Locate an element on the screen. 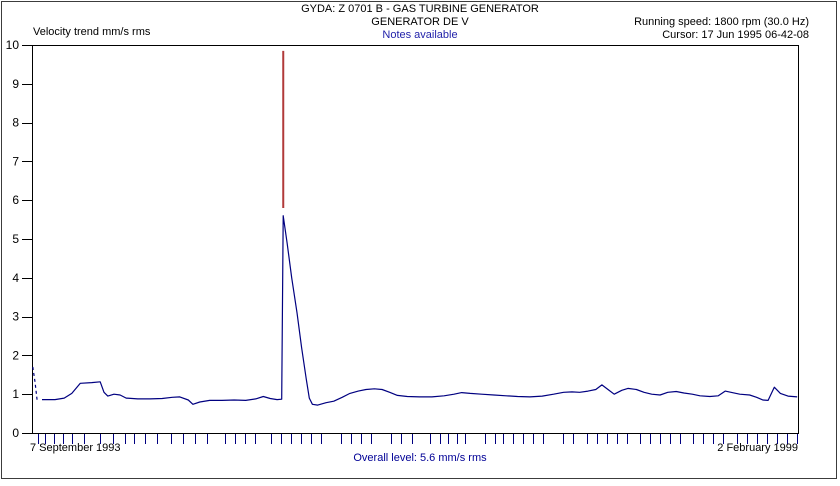  svg-text: 3 is located at coordinates (15, 317).